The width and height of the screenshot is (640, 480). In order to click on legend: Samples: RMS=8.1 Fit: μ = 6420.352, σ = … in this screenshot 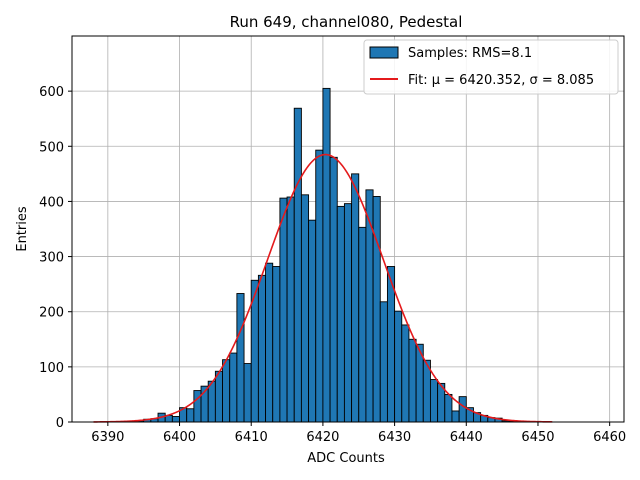, I will do `click(491, 67)`.